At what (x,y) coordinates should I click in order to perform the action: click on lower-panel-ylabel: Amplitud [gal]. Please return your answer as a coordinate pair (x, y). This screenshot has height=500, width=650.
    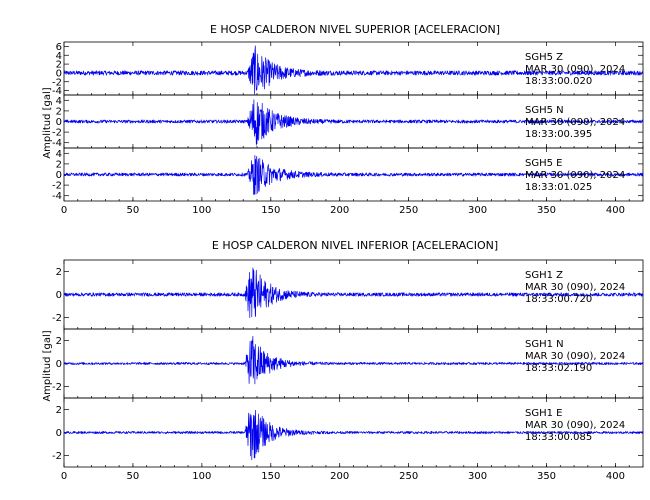
    Looking at the image, I should click on (47, 365).